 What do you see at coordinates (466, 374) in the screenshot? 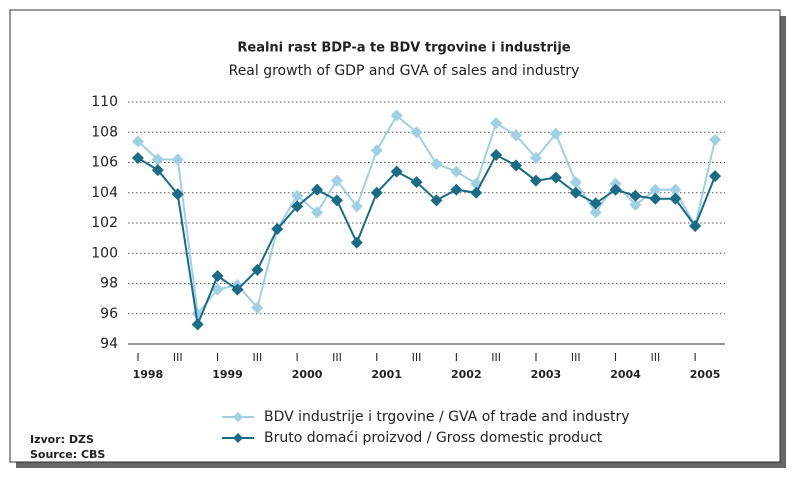
I see `year-label: 2002` at bounding box center [466, 374].